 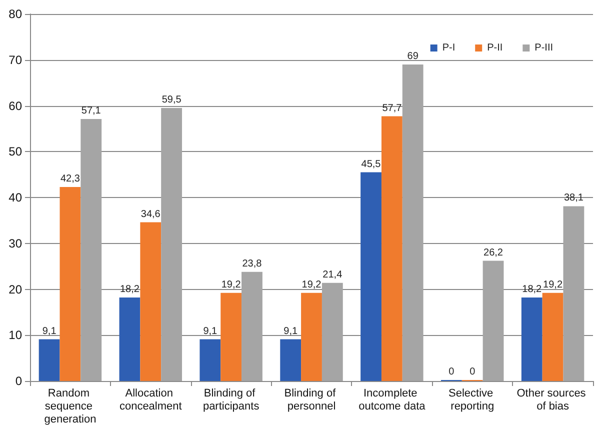 I want to click on x-tick-label: Selective reporting, so click(x=472, y=400).